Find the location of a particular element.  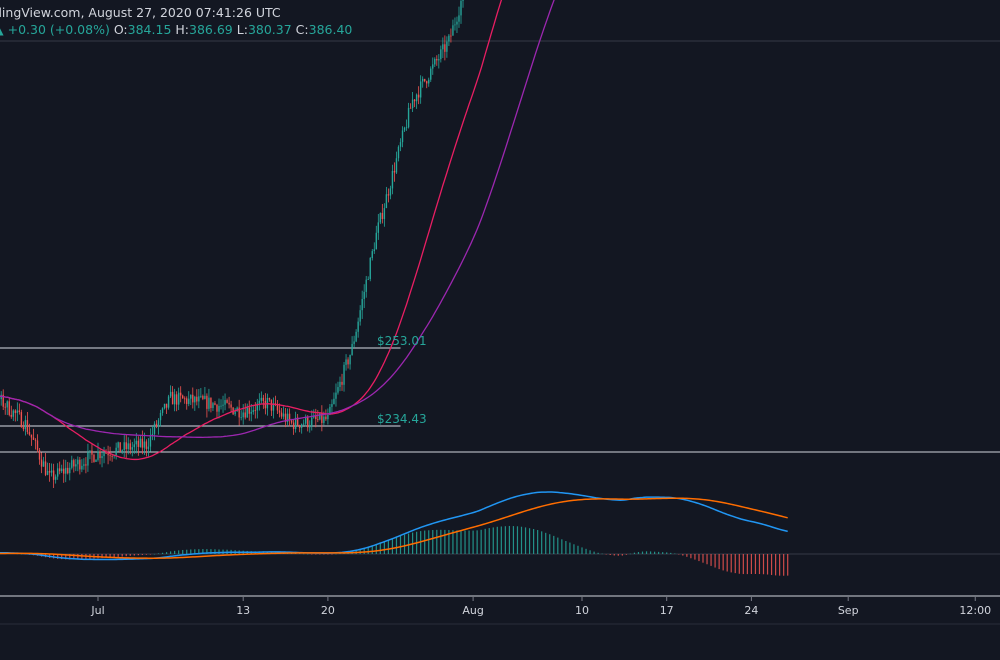

macd-pane is located at coordinates (500, 533).